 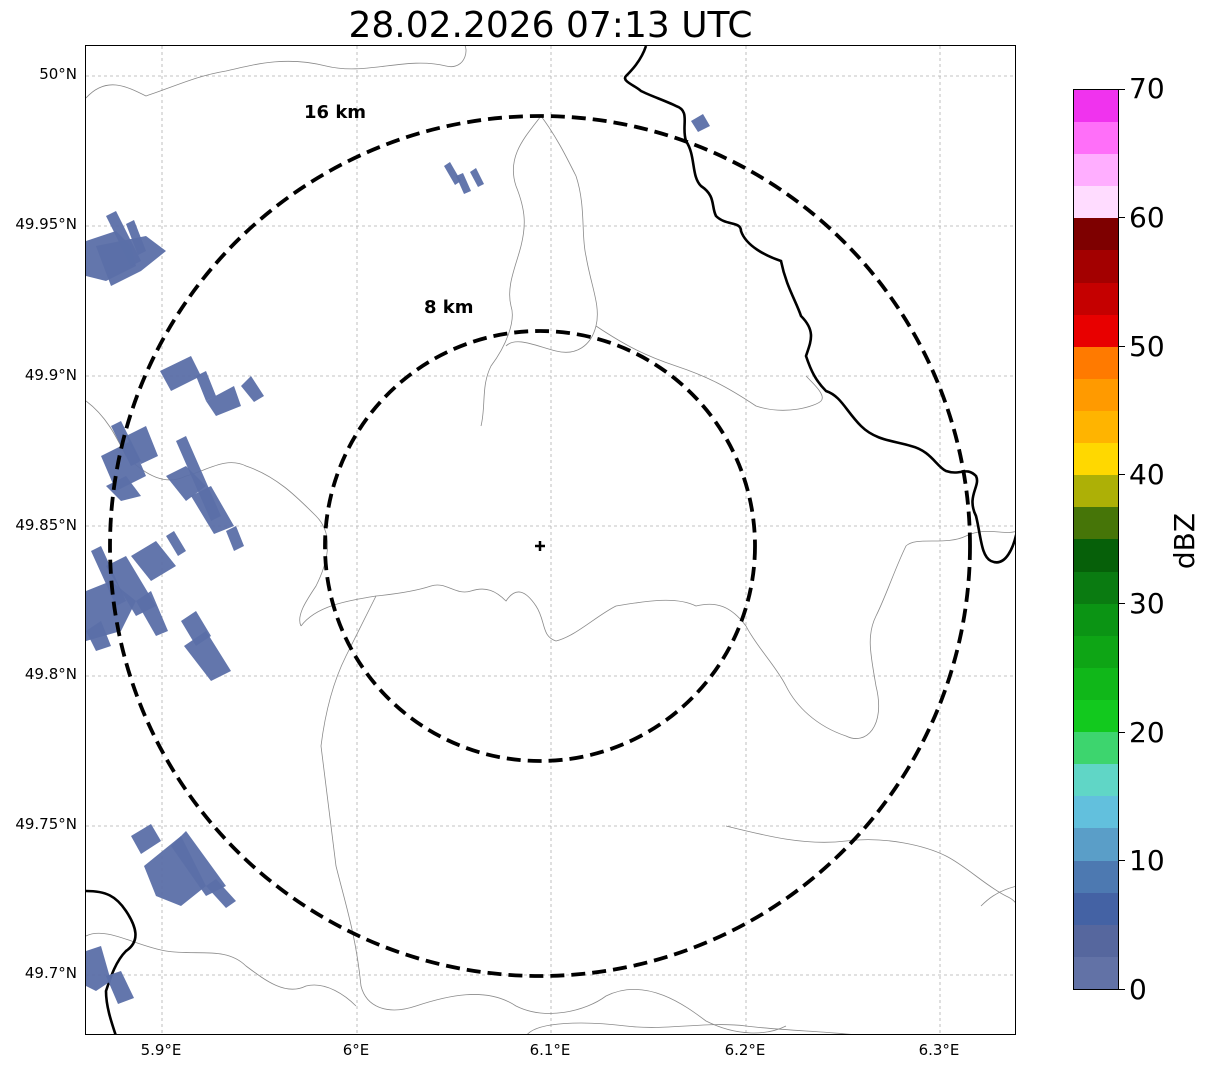 I want to click on lon-label: 6.3°E, so click(x=939, y=1050).